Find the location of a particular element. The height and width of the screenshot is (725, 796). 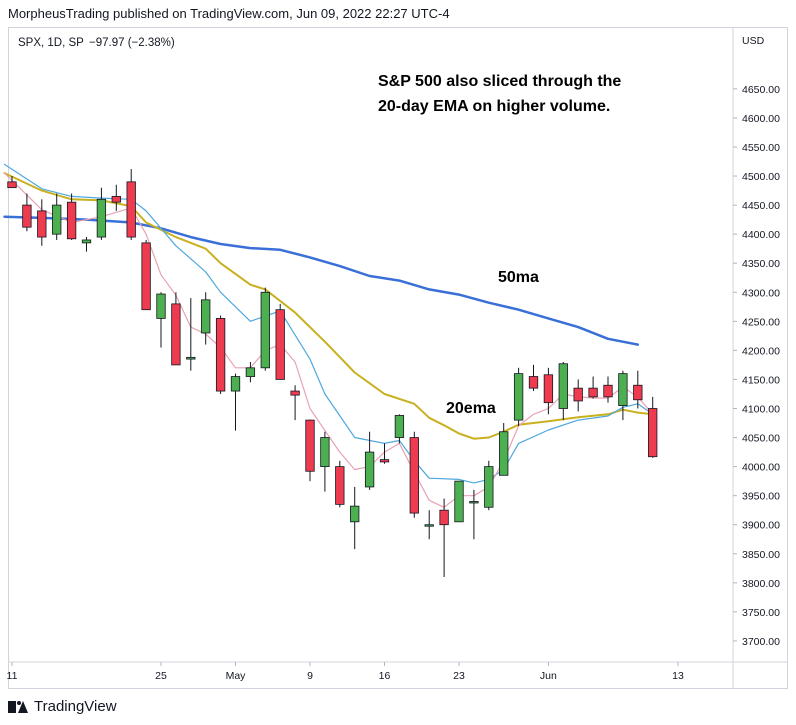

symbol-label: SPX, 1D, SP is located at coordinates (51, 43).